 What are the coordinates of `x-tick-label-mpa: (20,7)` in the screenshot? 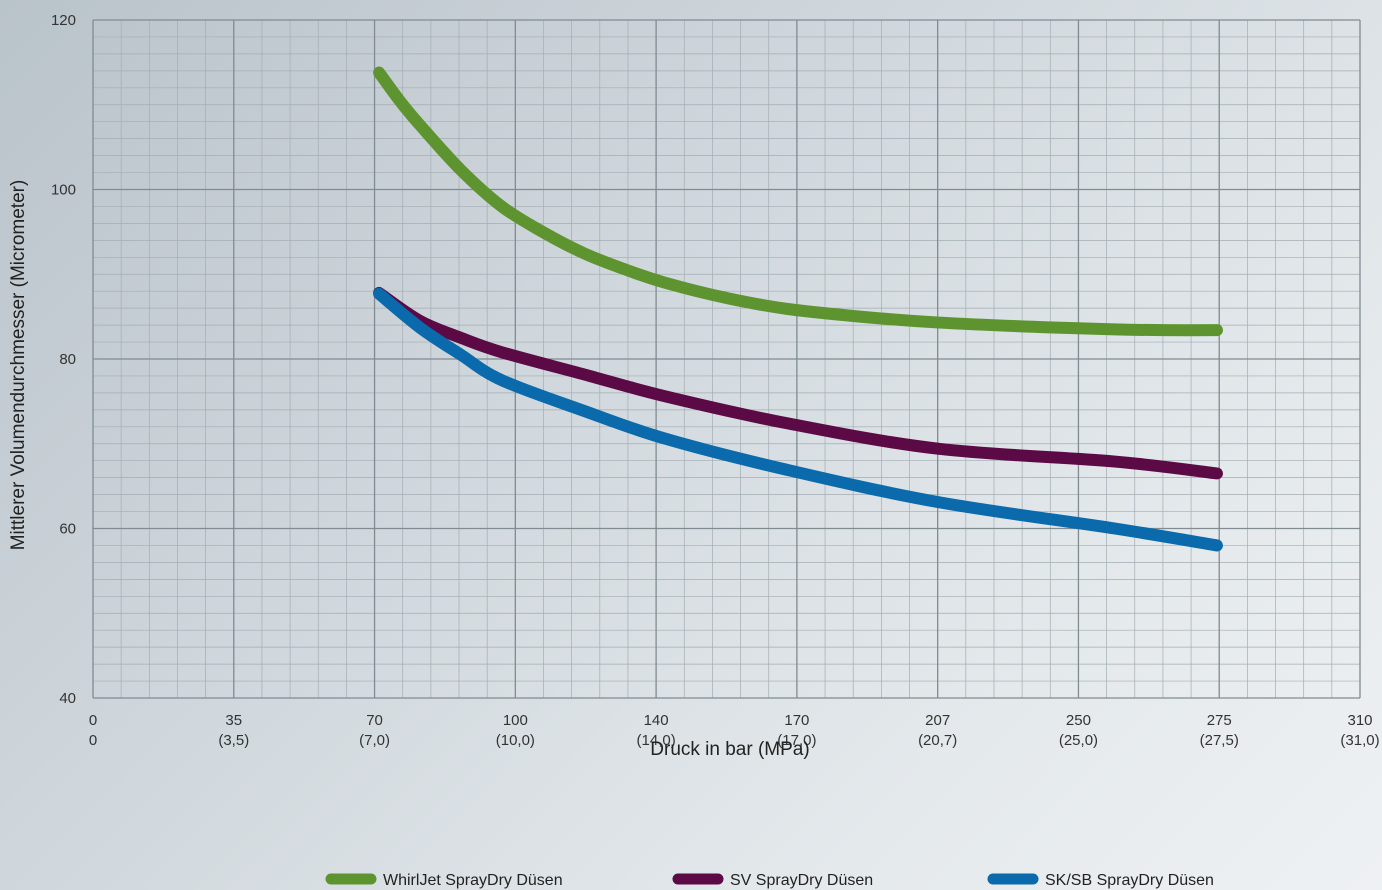 It's located at (937, 740).